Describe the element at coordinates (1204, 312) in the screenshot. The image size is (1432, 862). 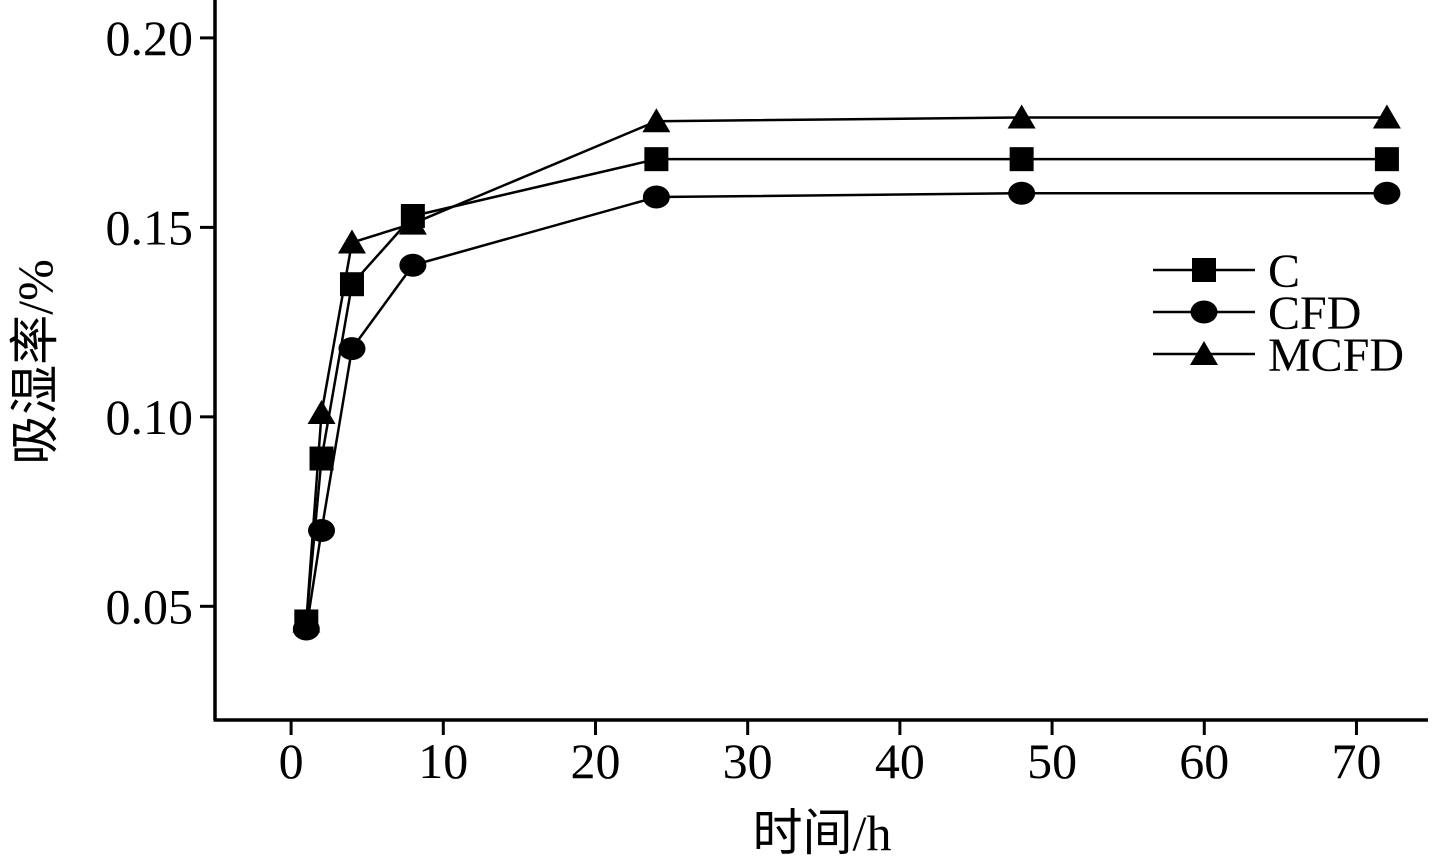
I see `legend-marker-cfd` at that location.